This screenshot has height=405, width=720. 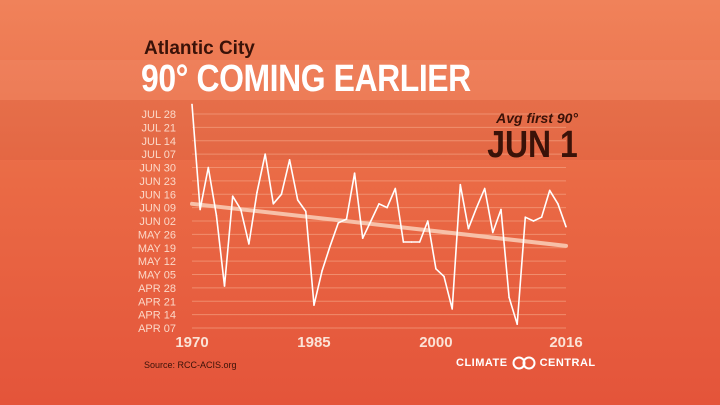 What do you see at coordinates (313, 342) in the screenshot?
I see `x-tick-label: 1985` at bounding box center [313, 342].